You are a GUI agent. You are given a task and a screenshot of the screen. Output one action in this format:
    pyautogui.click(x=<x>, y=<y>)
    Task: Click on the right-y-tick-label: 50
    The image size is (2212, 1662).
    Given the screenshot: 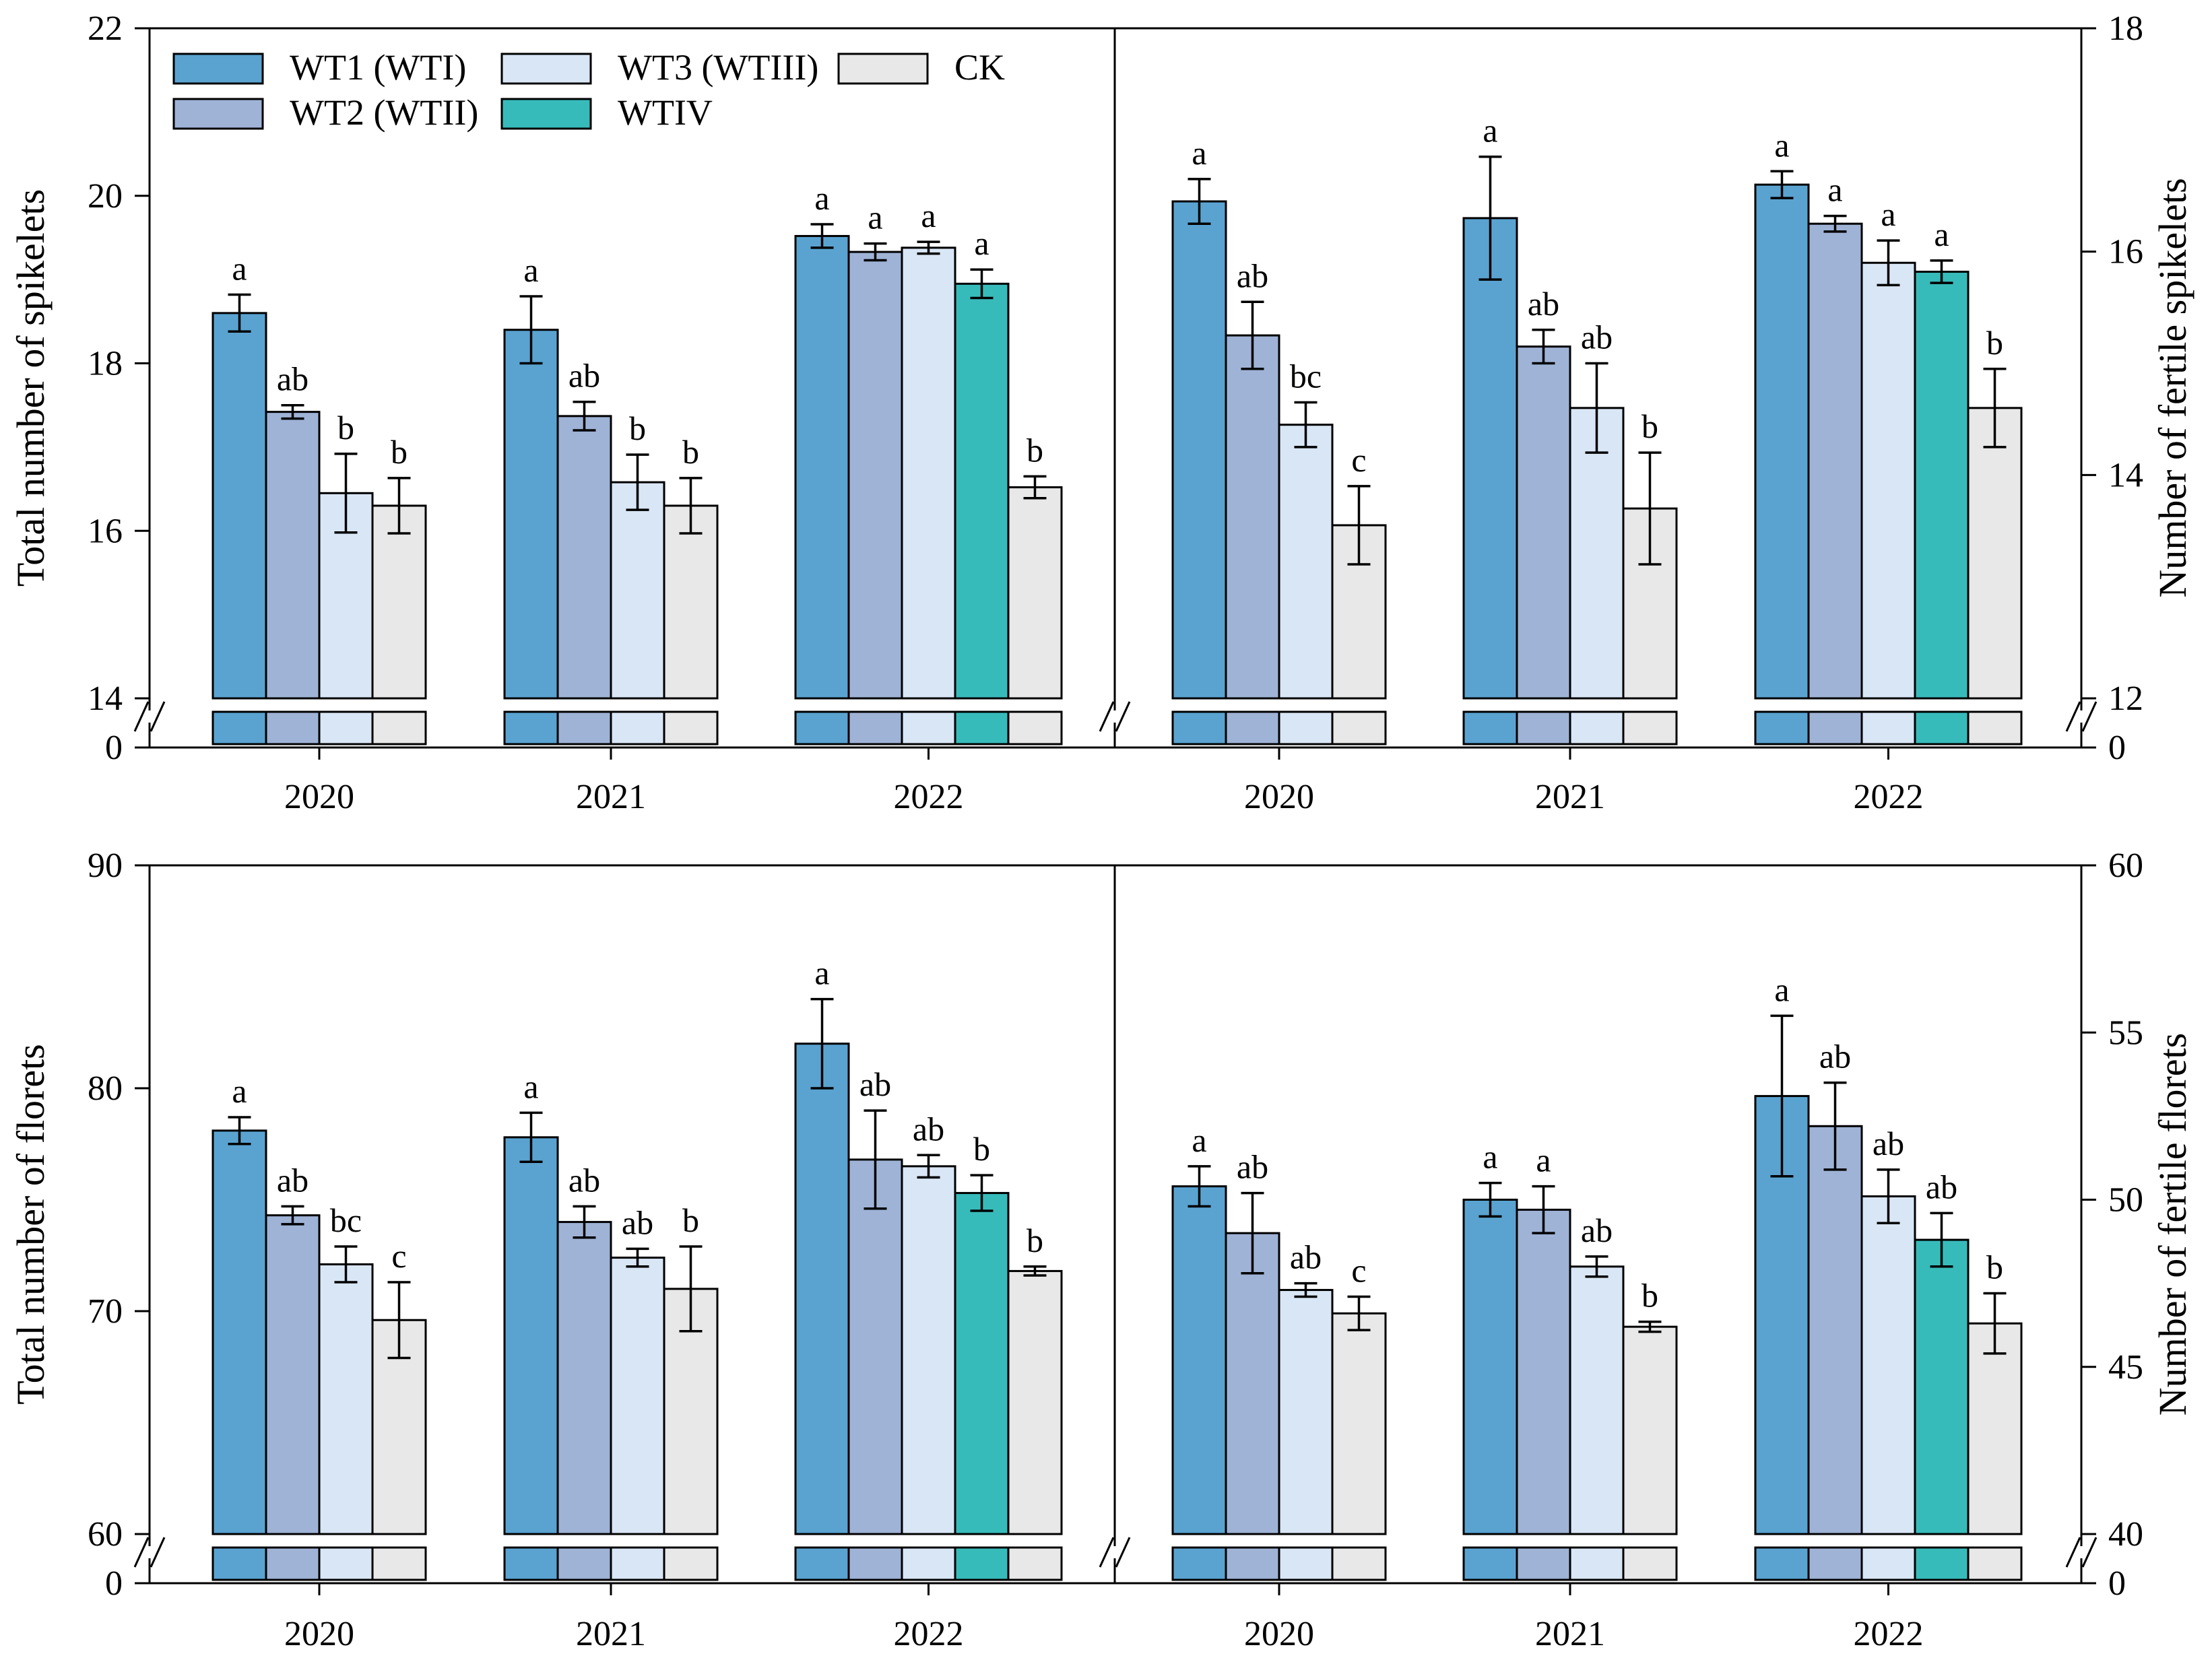 What is the action you would take?
    pyautogui.click(x=2125, y=1200)
    